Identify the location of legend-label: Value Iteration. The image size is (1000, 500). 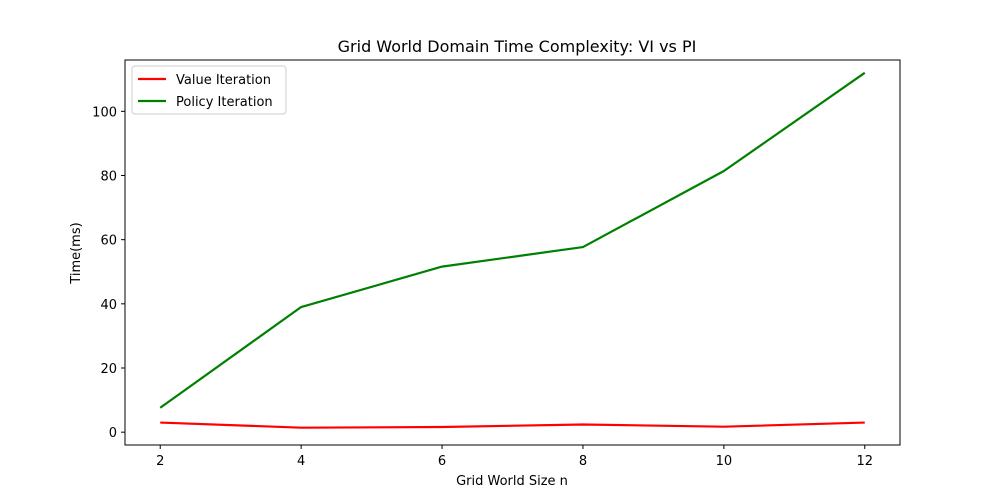
(223, 80).